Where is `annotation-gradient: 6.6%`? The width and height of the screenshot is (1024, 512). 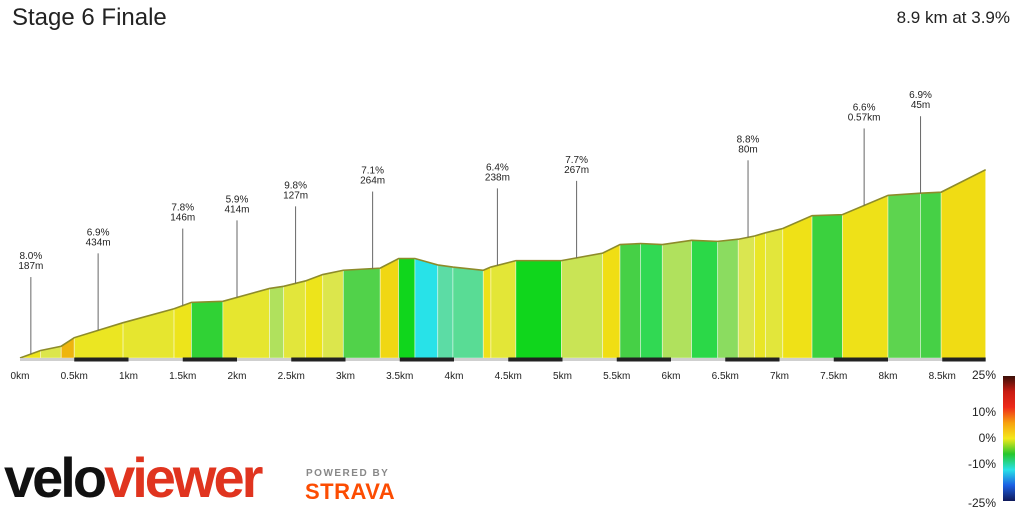 annotation-gradient: 6.6% is located at coordinates (864, 107).